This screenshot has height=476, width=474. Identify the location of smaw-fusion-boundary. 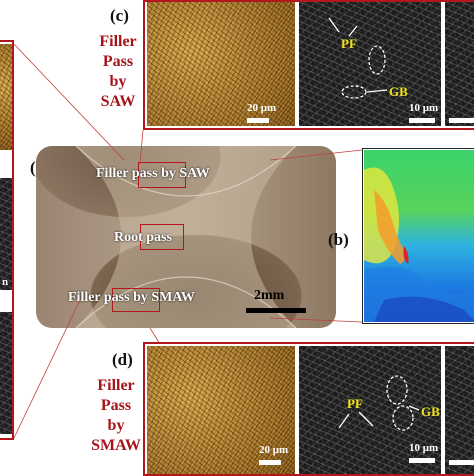
(186, 302).